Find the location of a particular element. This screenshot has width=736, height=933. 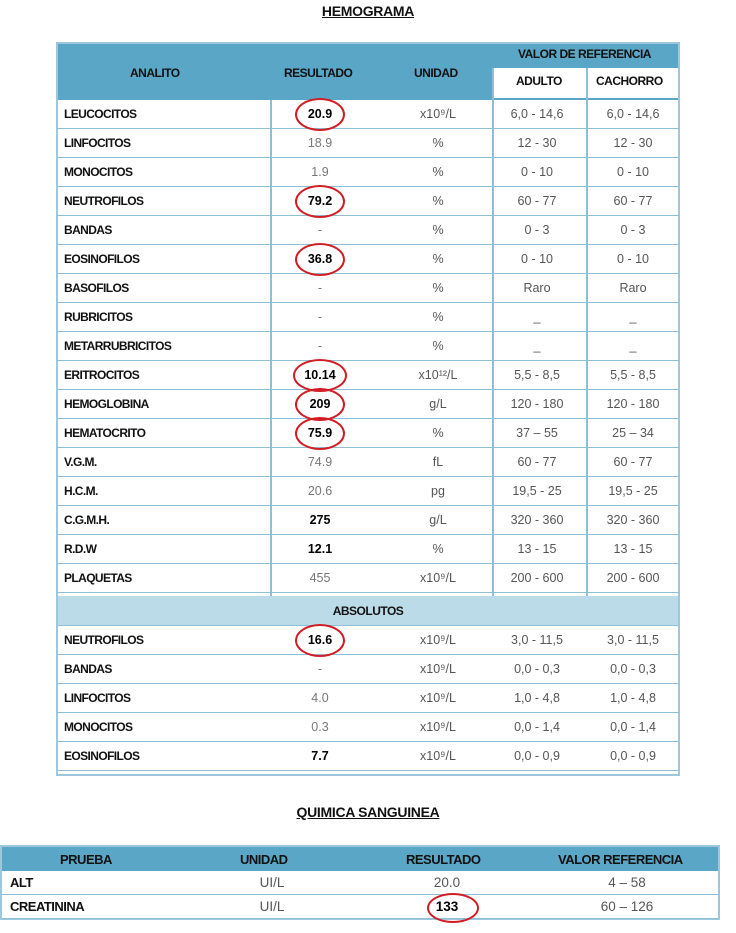

table-row: NEUTROFILOS 79.2% 60 - 77 60 - 77 is located at coordinates (368, 201).